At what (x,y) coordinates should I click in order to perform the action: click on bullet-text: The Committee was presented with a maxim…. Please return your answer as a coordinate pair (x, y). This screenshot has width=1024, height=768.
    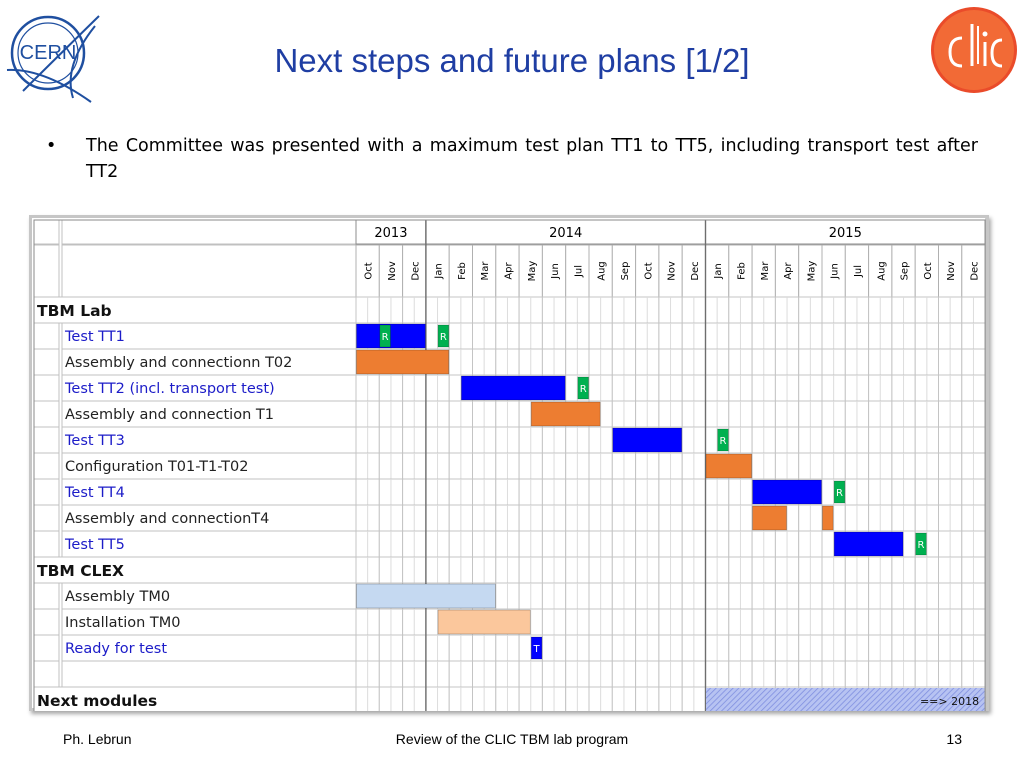
    Looking at the image, I should click on (532, 159).